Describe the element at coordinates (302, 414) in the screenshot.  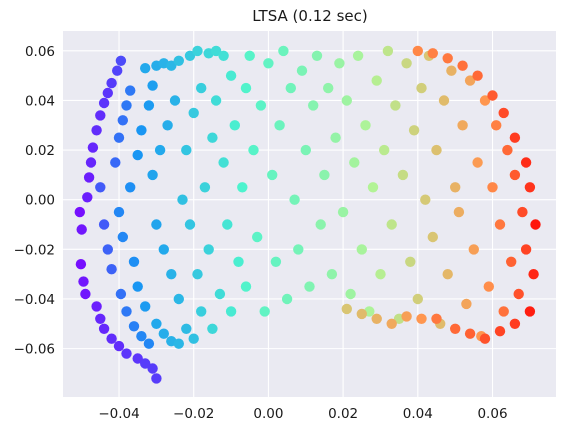
I see `x-axis-tick-labels: −0.04 −0.02 0.00 0.02 0.04 0.06` at that location.